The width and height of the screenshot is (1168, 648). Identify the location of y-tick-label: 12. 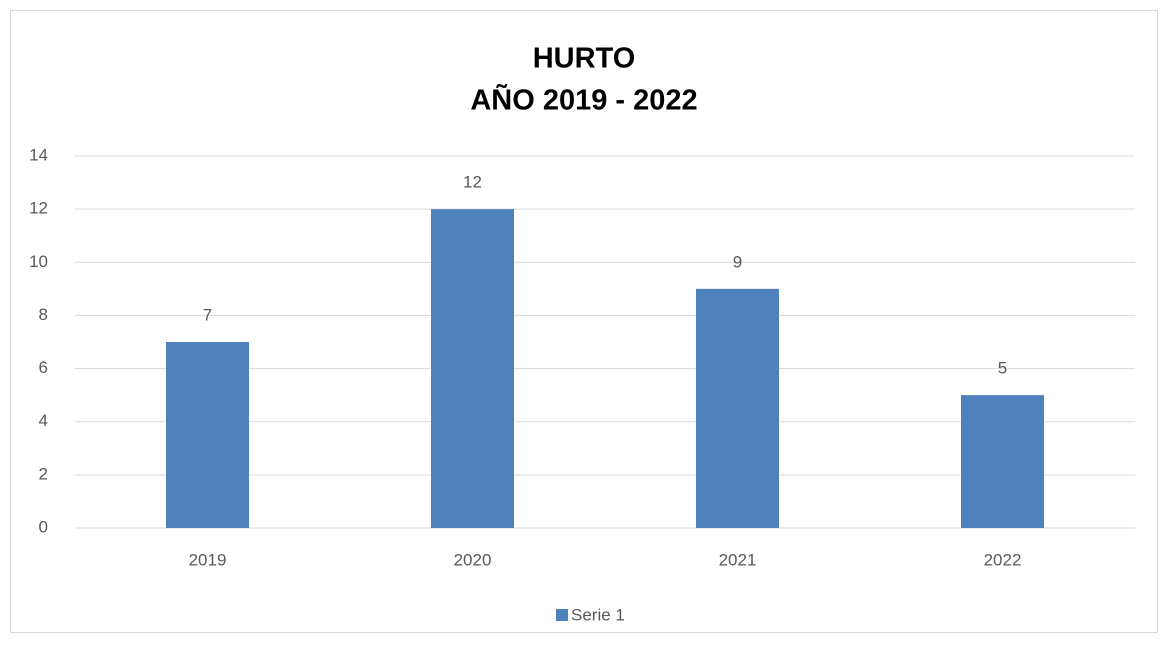
(38, 208).